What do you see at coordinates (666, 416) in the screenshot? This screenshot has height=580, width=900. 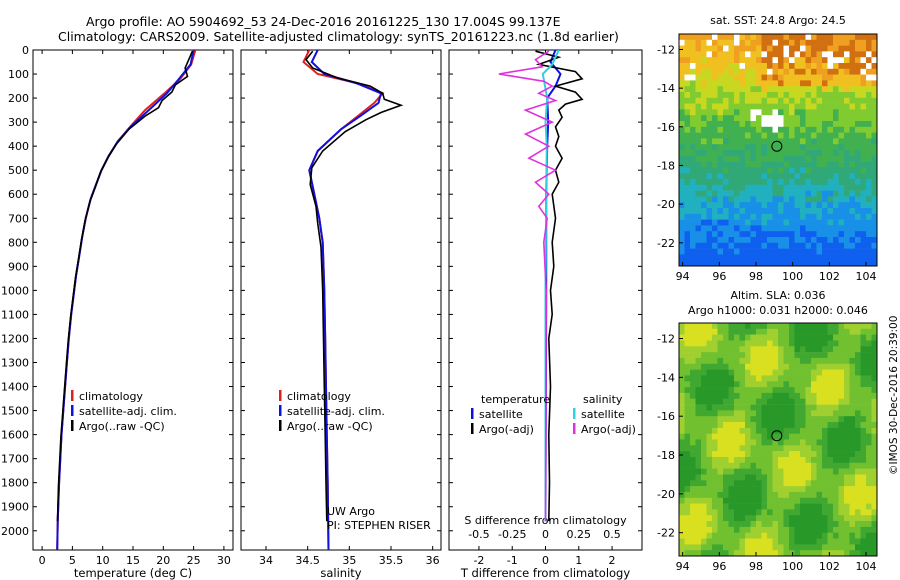 I see `y-tick-label: -16` at bounding box center [666, 416].